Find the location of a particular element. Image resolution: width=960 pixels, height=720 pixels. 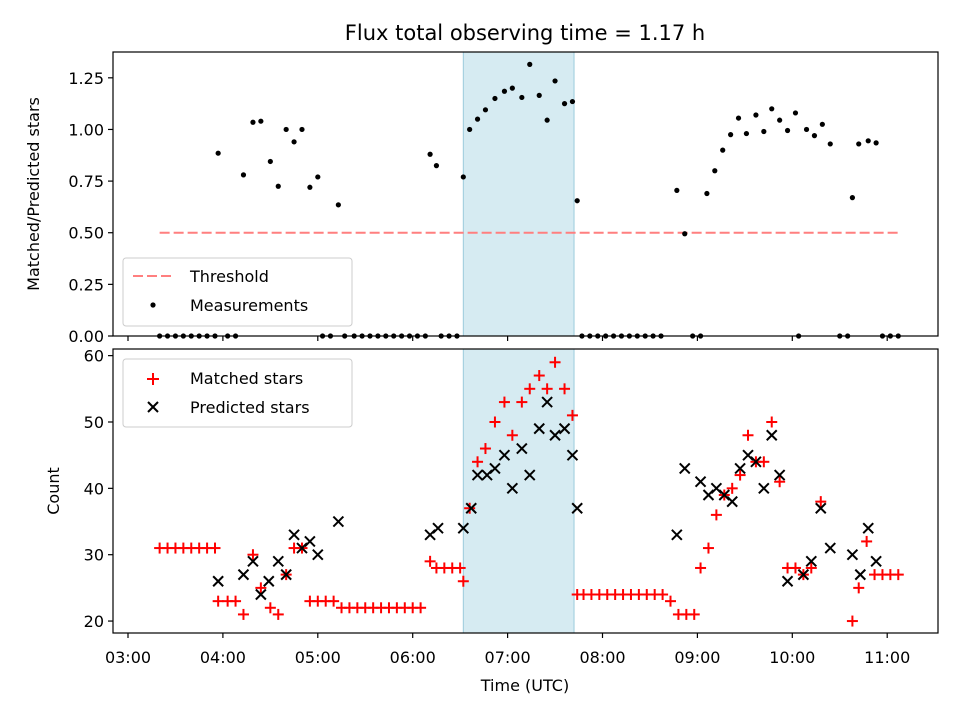

bottom-highlight-span is located at coordinates (518, 491).